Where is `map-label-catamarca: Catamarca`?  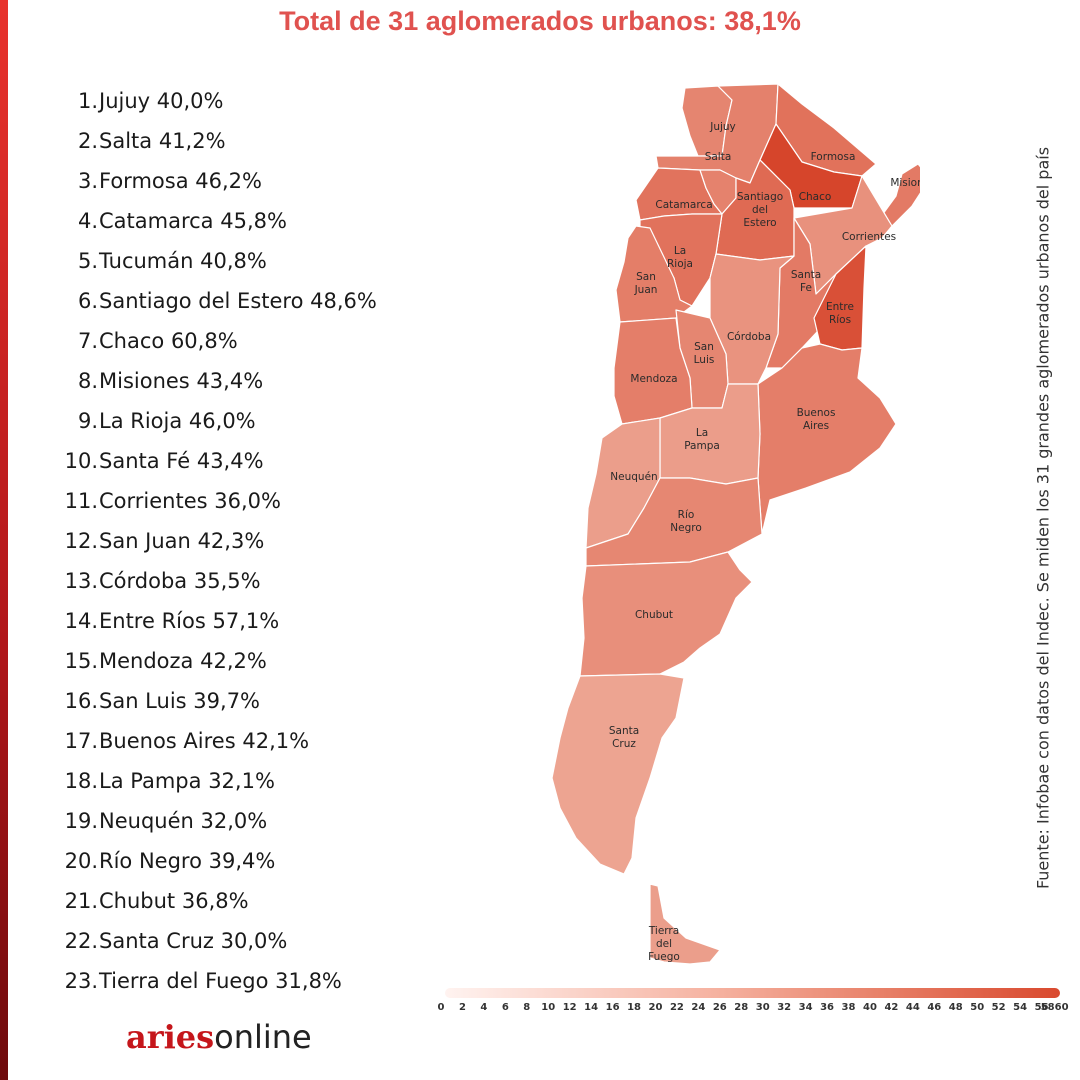 map-label-catamarca: Catamarca is located at coordinates (683, 205).